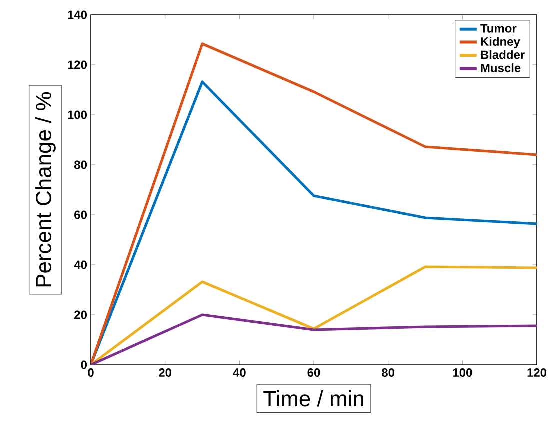  I want to click on legend-label: Bladder, so click(503, 55).